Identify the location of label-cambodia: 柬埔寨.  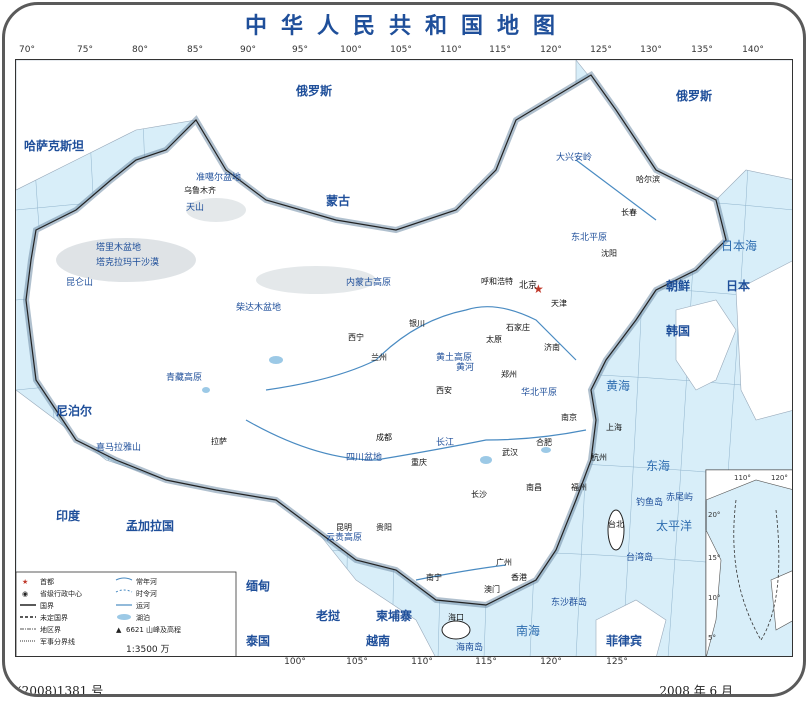
(393, 615).